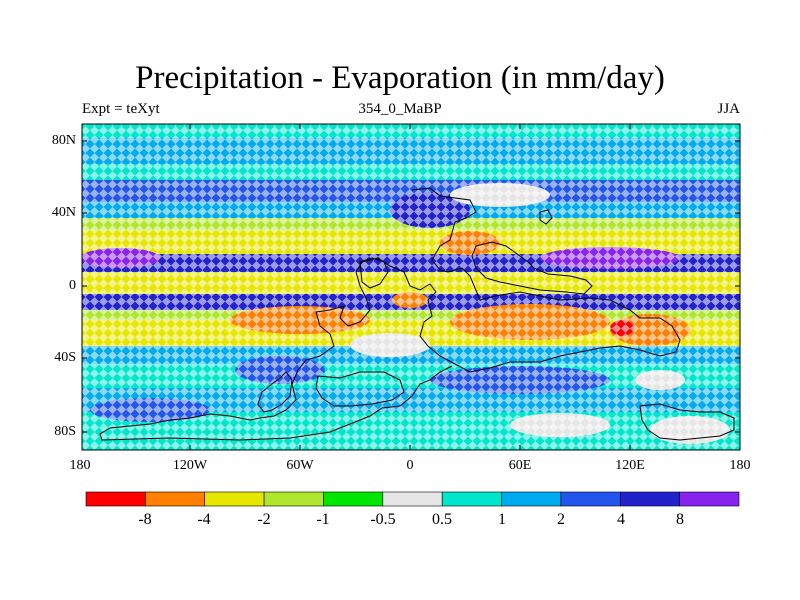 The image size is (800, 600). What do you see at coordinates (442, 519) in the screenshot?
I see `colorbar-label-p05: 0.5` at bounding box center [442, 519].